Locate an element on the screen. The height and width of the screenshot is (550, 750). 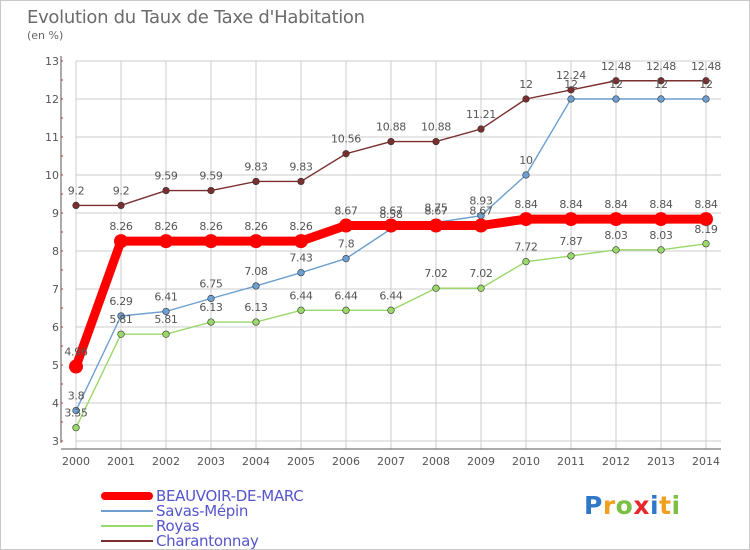
data-label-savas: 8.75 is located at coordinates (436, 208).